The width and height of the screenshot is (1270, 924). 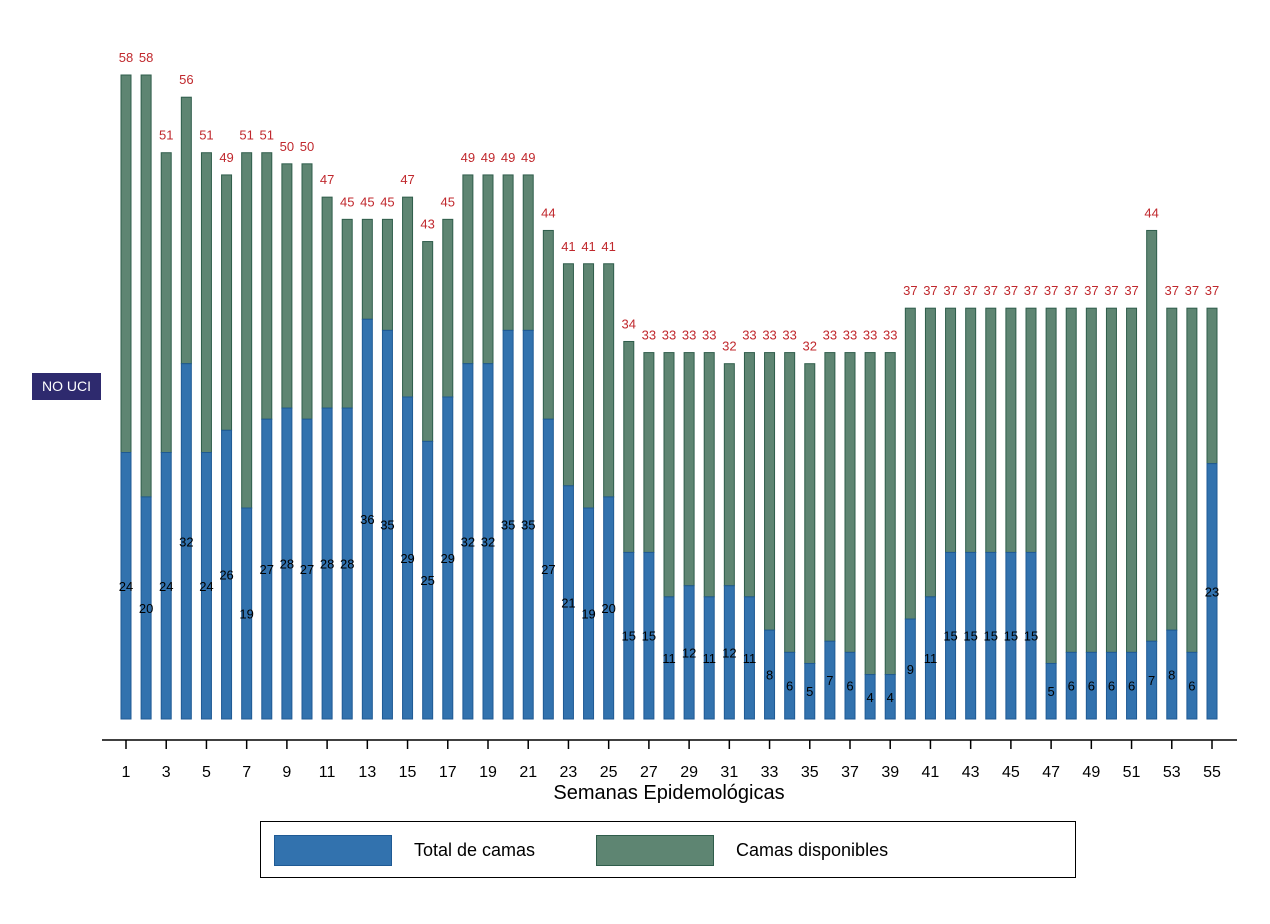 I want to click on bar-value-label: 32, so click(x=186, y=541).